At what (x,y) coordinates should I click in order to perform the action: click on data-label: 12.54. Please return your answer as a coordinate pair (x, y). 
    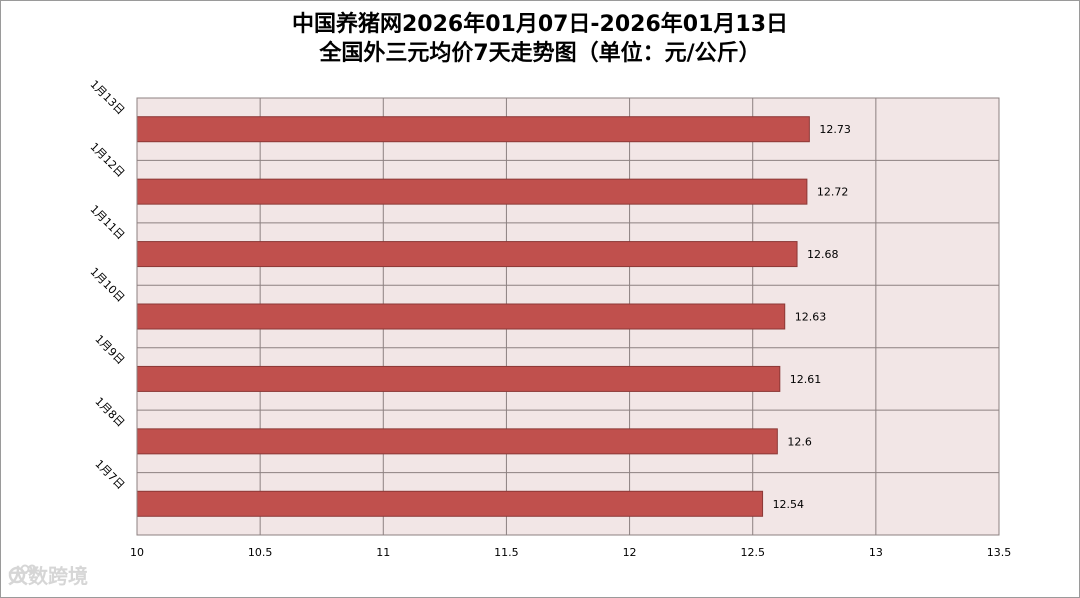
    Looking at the image, I should click on (789, 504).